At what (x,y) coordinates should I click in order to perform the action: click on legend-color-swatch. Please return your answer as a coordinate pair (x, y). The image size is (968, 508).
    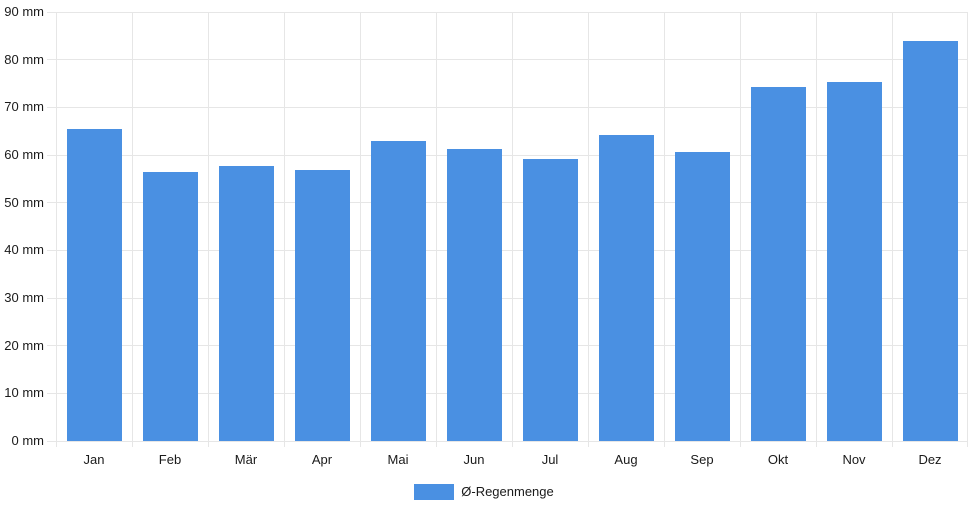
    Looking at the image, I should click on (434, 492).